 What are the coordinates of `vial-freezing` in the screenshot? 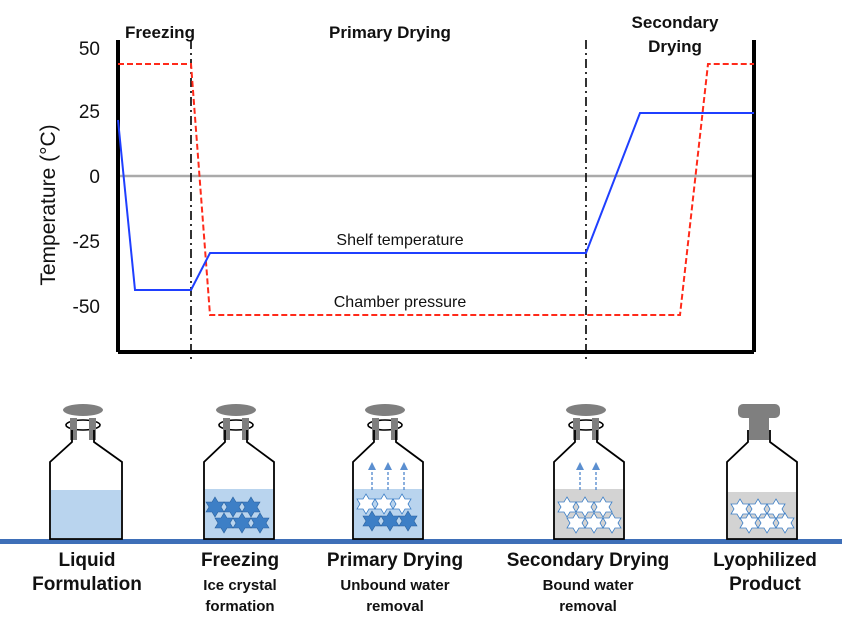 It's located at (239, 472).